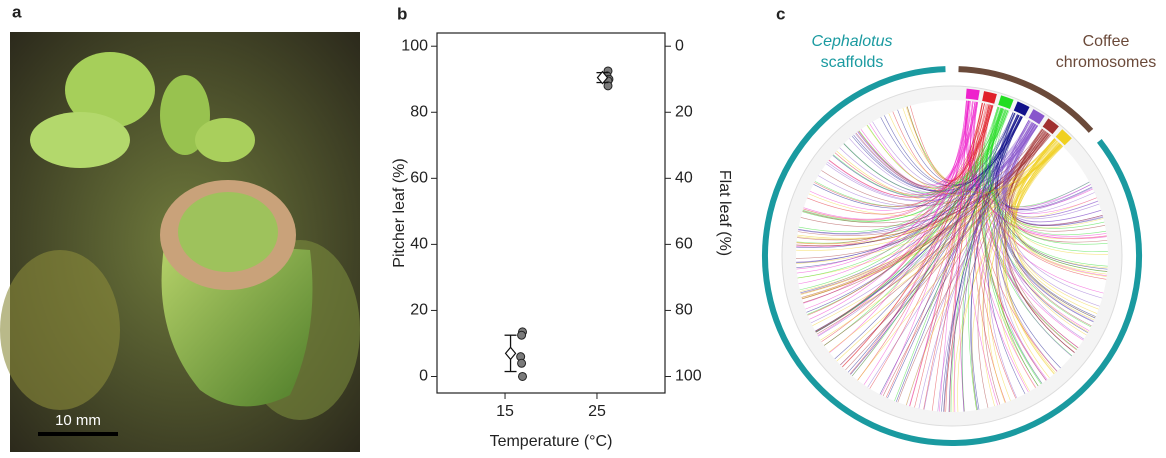 The image size is (1166, 458). I want to click on panel-label: a, so click(17, 11).